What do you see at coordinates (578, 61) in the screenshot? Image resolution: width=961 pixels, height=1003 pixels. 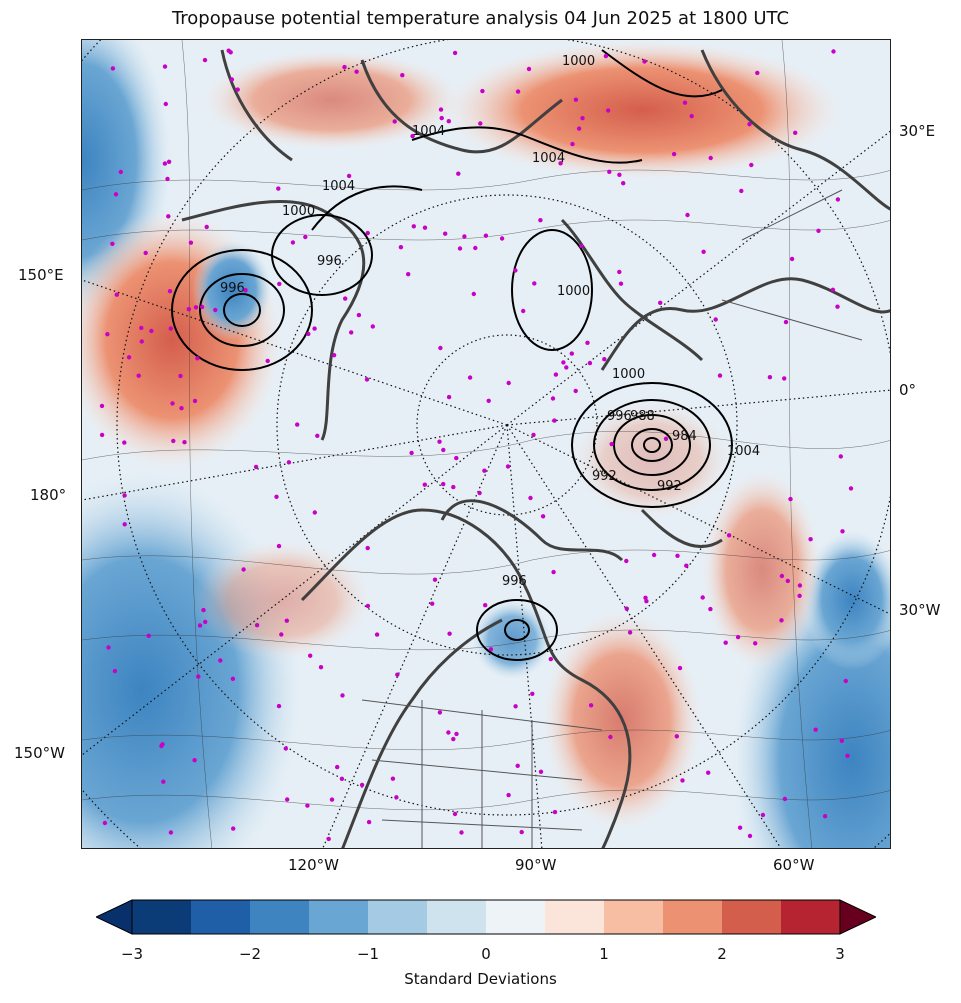 I see `contour-label: 1000` at bounding box center [578, 61].